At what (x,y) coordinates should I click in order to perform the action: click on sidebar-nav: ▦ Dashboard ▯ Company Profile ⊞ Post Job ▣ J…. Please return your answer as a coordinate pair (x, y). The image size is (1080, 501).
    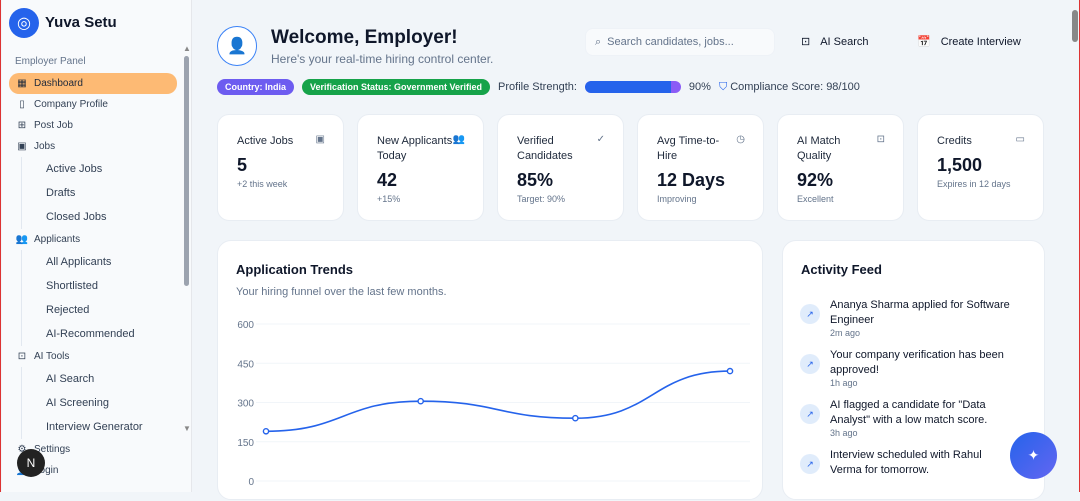
    Looking at the image, I should click on (93, 277).